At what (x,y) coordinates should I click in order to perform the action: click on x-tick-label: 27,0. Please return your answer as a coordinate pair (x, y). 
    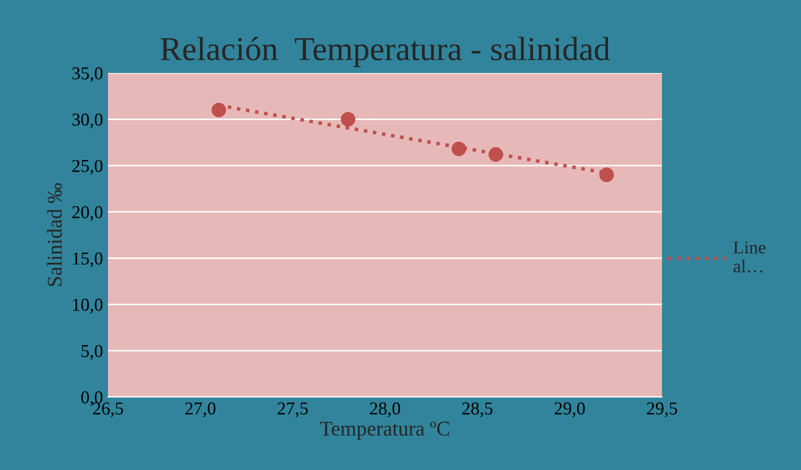
    Looking at the image, I should click on (200, 410).